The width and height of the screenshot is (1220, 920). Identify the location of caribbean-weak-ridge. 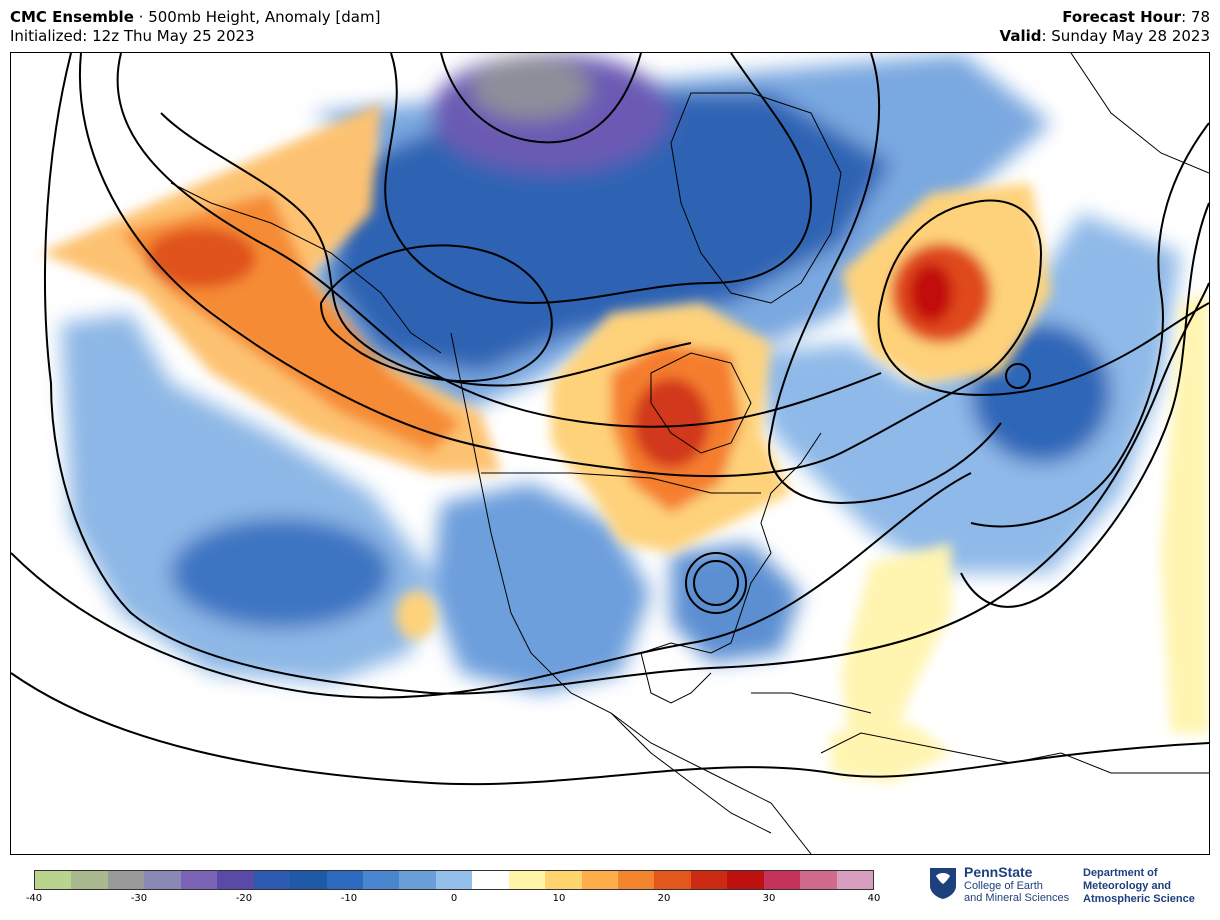
(891, 753).